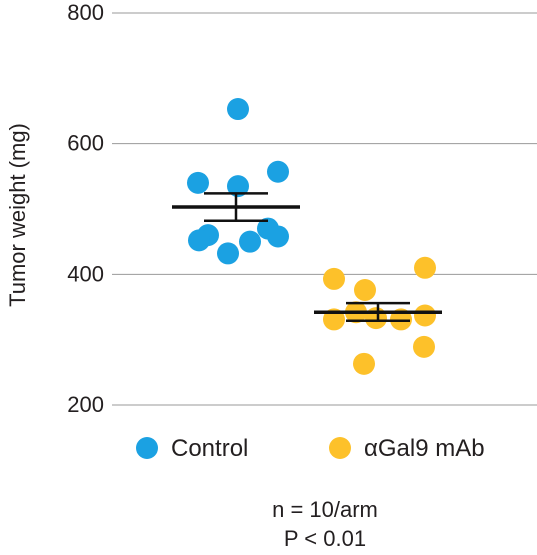  I want to click on legend-label: Control, so click(209, 448).